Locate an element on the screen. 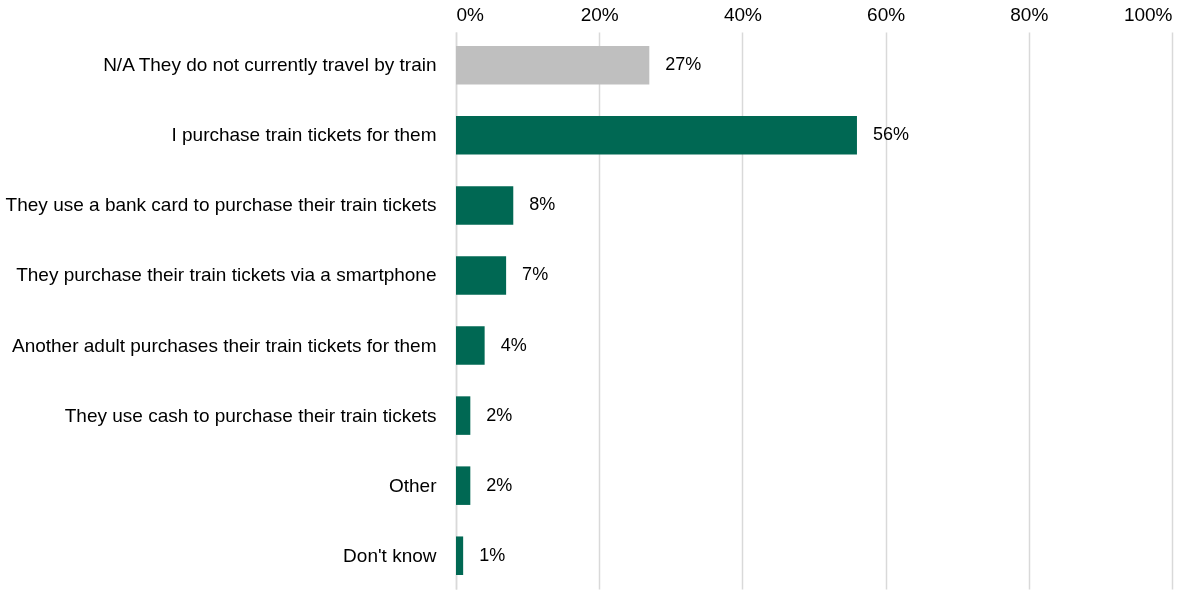 This screenshot has height=594, width=1202. y-tick-label: N/A They do not currently travel by train is located at coordinates (270, 65).